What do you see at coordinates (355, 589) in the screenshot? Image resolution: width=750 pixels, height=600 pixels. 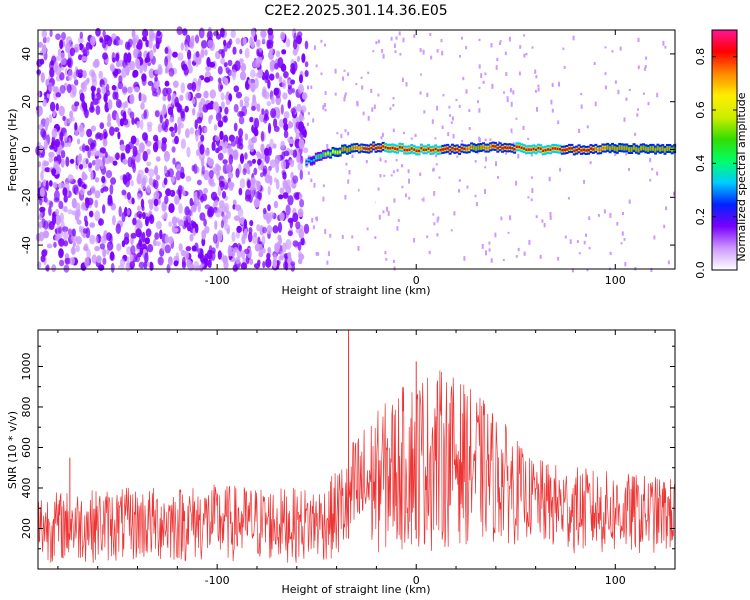 I see `snr-x-label: Height of straight line (km)` at bounding box center [355, 589].